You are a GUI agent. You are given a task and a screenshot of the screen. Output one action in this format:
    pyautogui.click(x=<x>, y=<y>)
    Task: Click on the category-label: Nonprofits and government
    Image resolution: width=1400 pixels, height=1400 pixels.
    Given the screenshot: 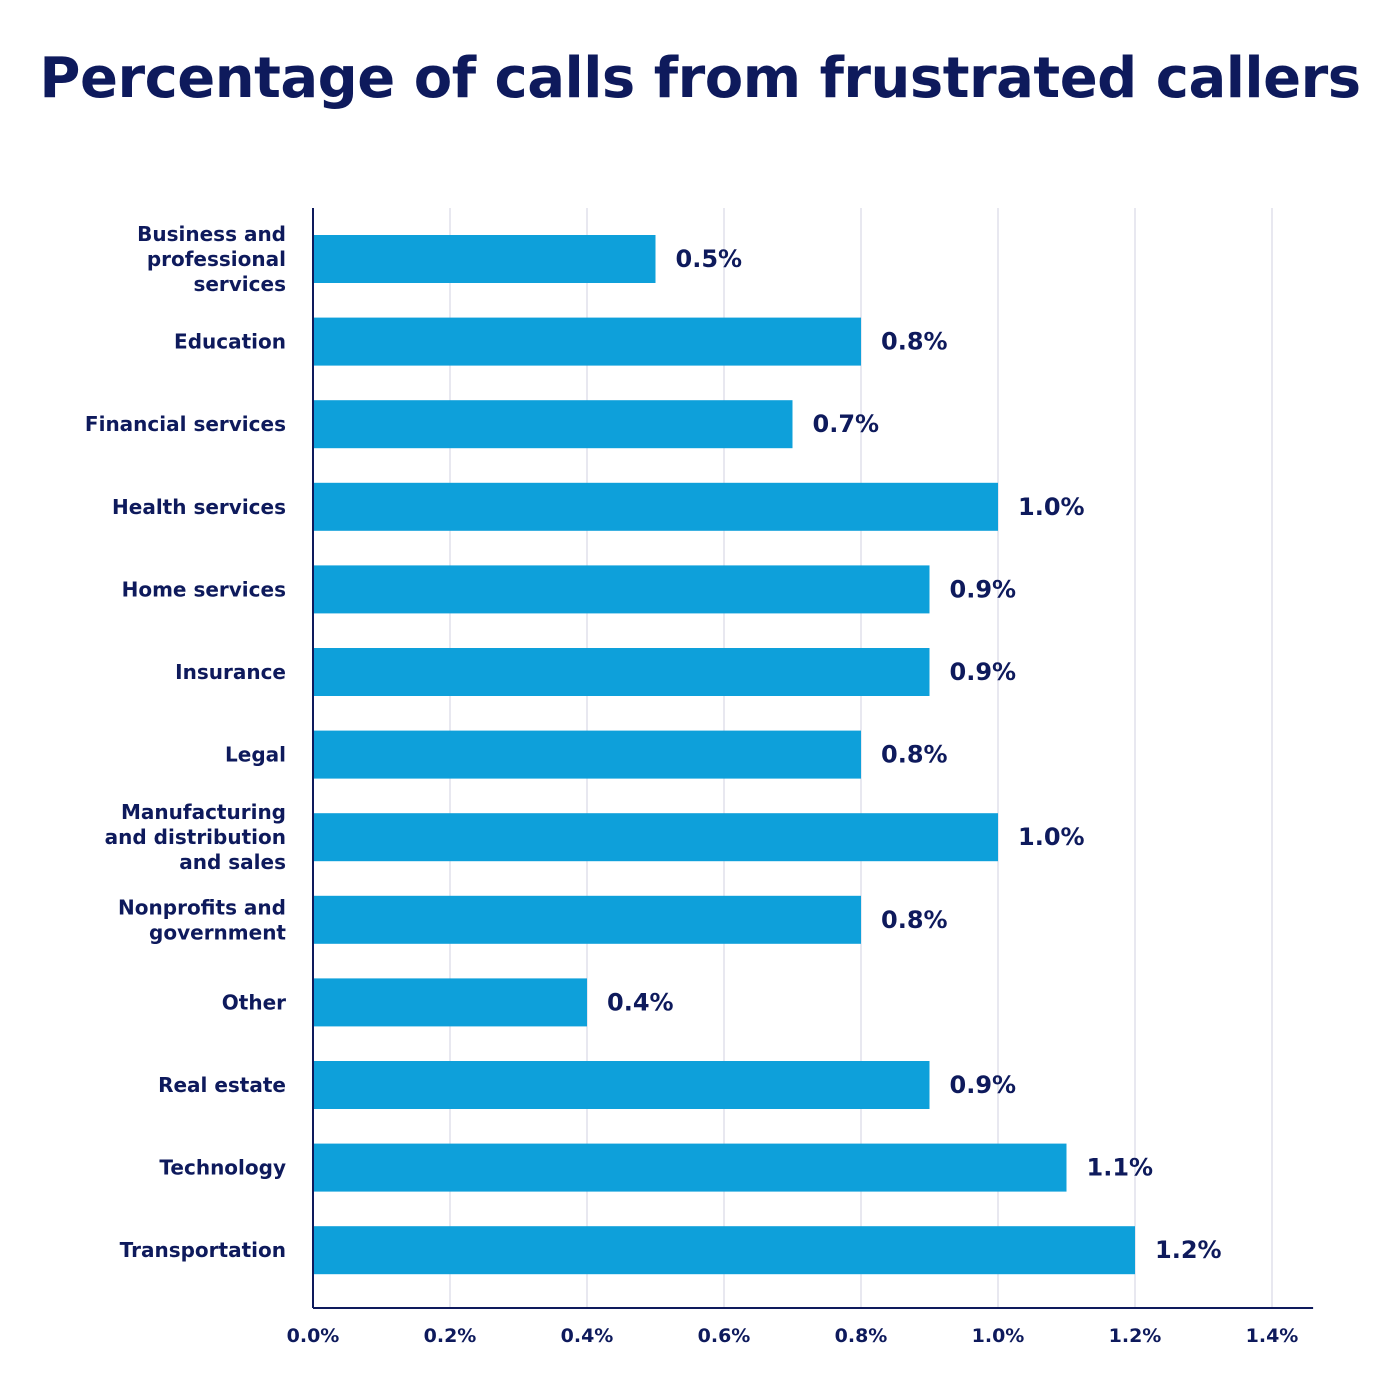 What is the action you would take?
    pyautogui.click(x=202, y=919)
    